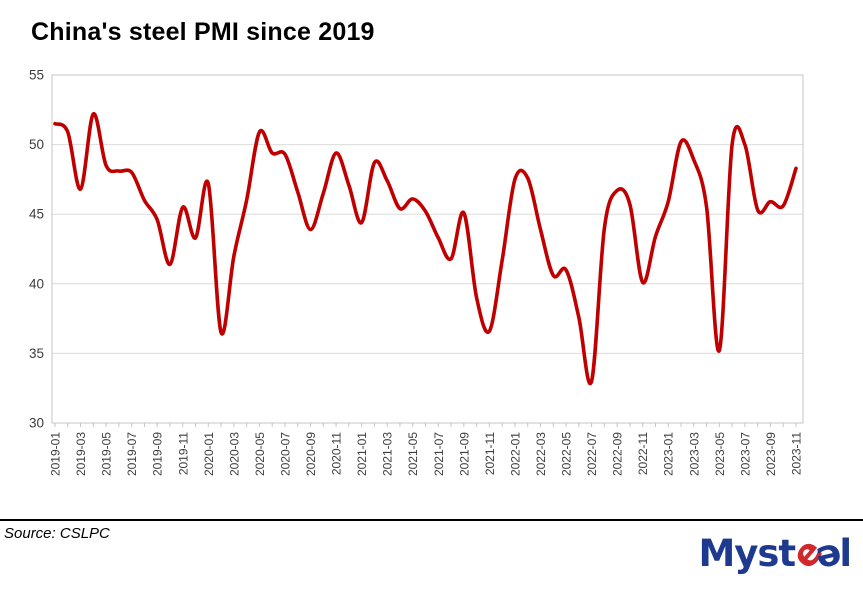 The height and width of the screenshot is (589, 863). Describe the element at coordinates (464, 454) in the screenshot. I see `x-axis-label: 2021-09` at that location.